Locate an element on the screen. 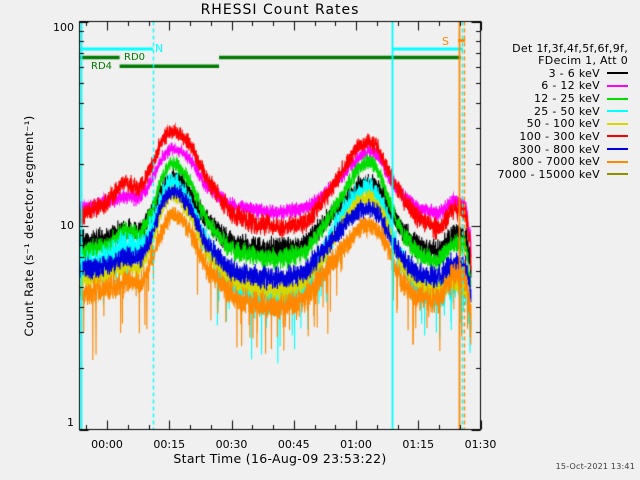 This screenshot has width=640, height=480. x-axis-title: Start Time (16-Aug-09 23:53:22) is located at coordinates (280, 458).